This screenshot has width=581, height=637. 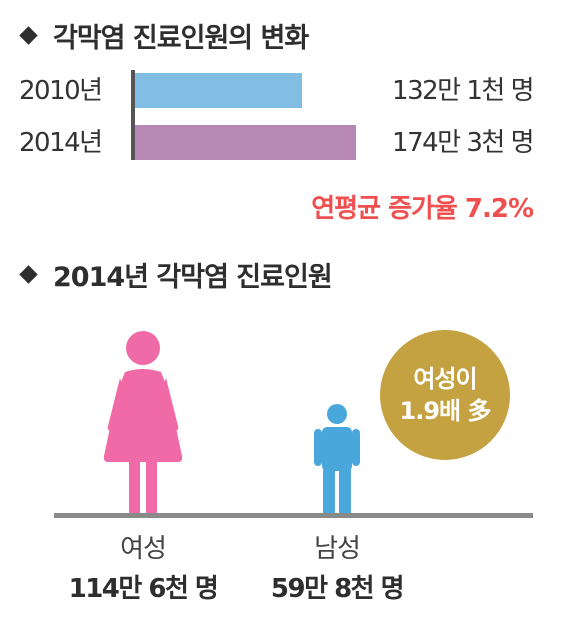 What do you see at coordinates (445, 379) in the screenshot?
I see `ratio-badge-line1: 여성이` at bounding box center [445, 379].